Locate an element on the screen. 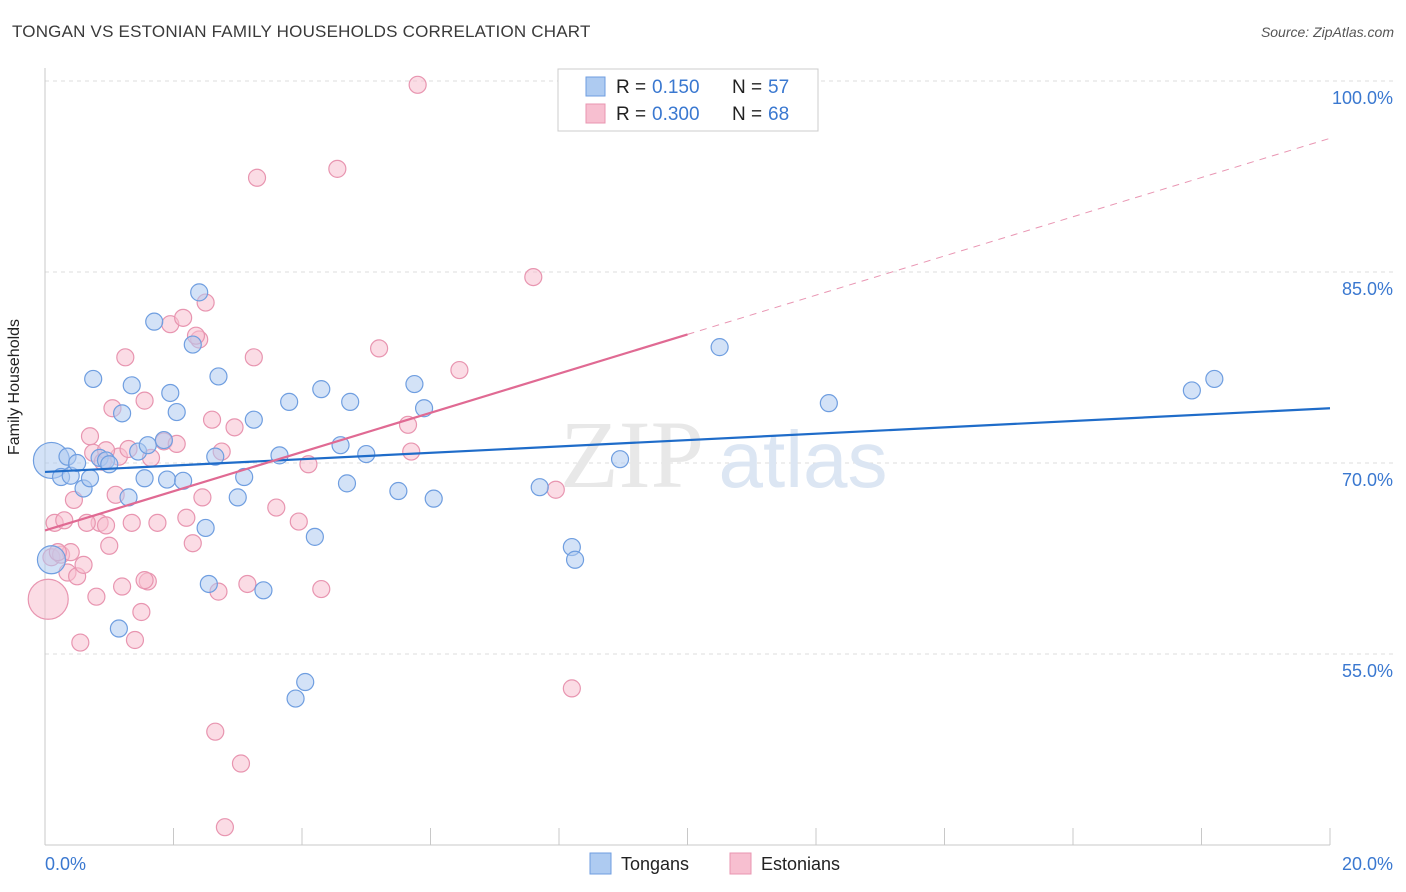 The width and height of the screenshot is (1406, 892). tongans-r-value: 0.150 is located at coordinates (676, 87).